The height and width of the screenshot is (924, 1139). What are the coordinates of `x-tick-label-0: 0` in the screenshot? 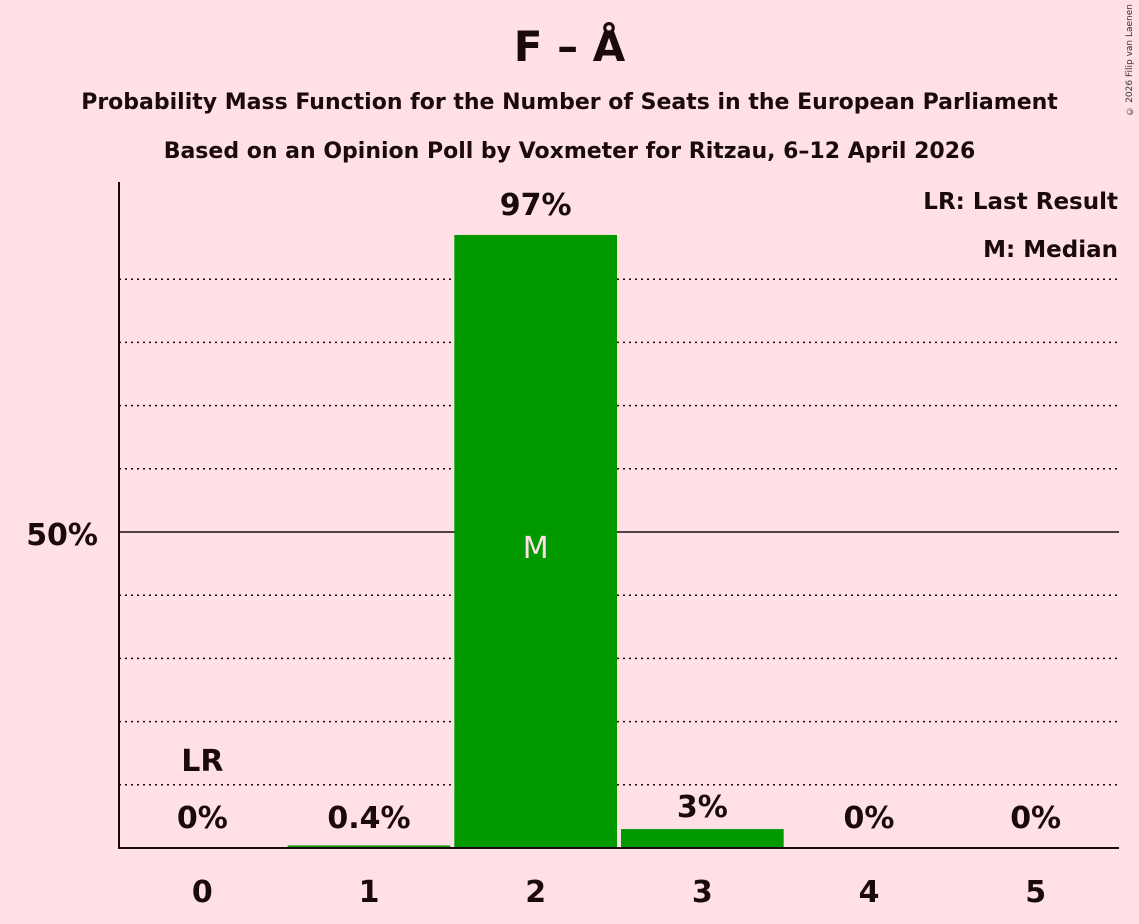 It's located at (202, 892).